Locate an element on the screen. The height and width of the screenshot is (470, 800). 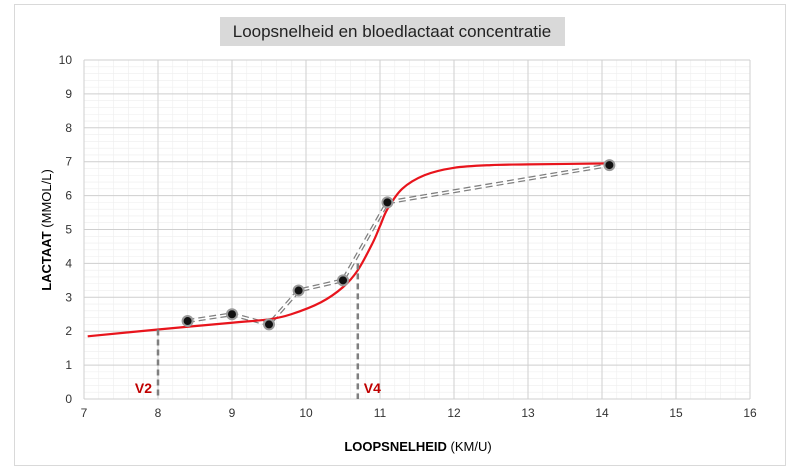
y-tick-label: 9 is located at coordinates (68, 94).